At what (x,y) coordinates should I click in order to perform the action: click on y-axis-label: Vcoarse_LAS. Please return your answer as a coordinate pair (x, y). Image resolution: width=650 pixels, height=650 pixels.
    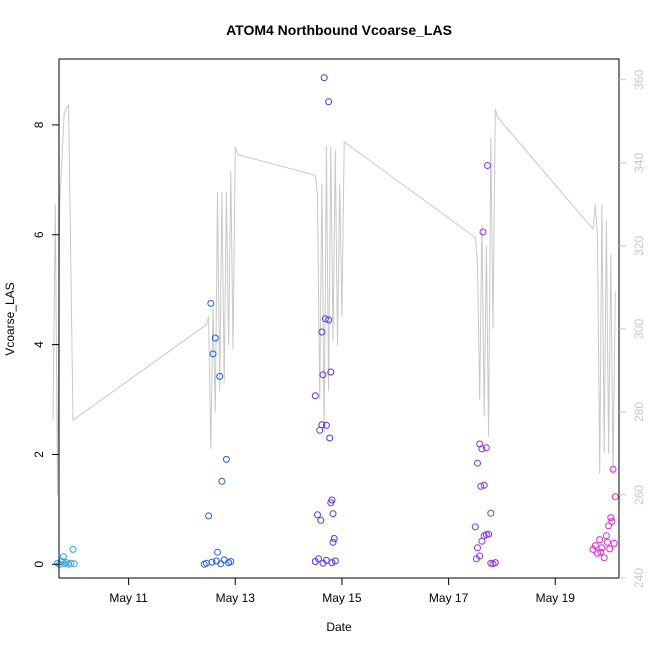
    Looking at the image, I should click on (10, 318).